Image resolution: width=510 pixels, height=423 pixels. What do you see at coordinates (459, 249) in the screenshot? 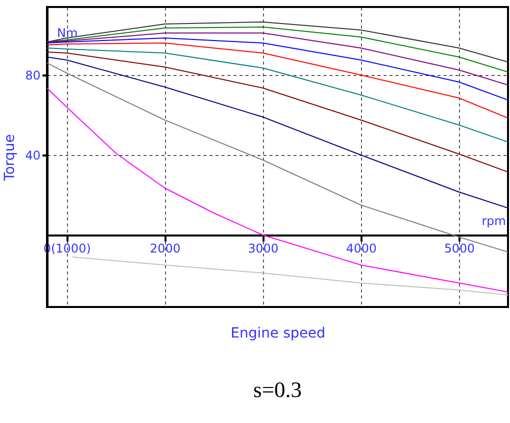
I see `x-tick-label: 5000` at bounding box center [459, 249].